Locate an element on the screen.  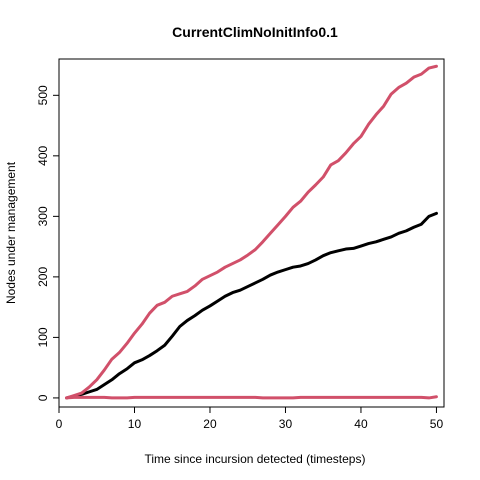
x-tick-label: 20 is located at coordinates (210, 424).